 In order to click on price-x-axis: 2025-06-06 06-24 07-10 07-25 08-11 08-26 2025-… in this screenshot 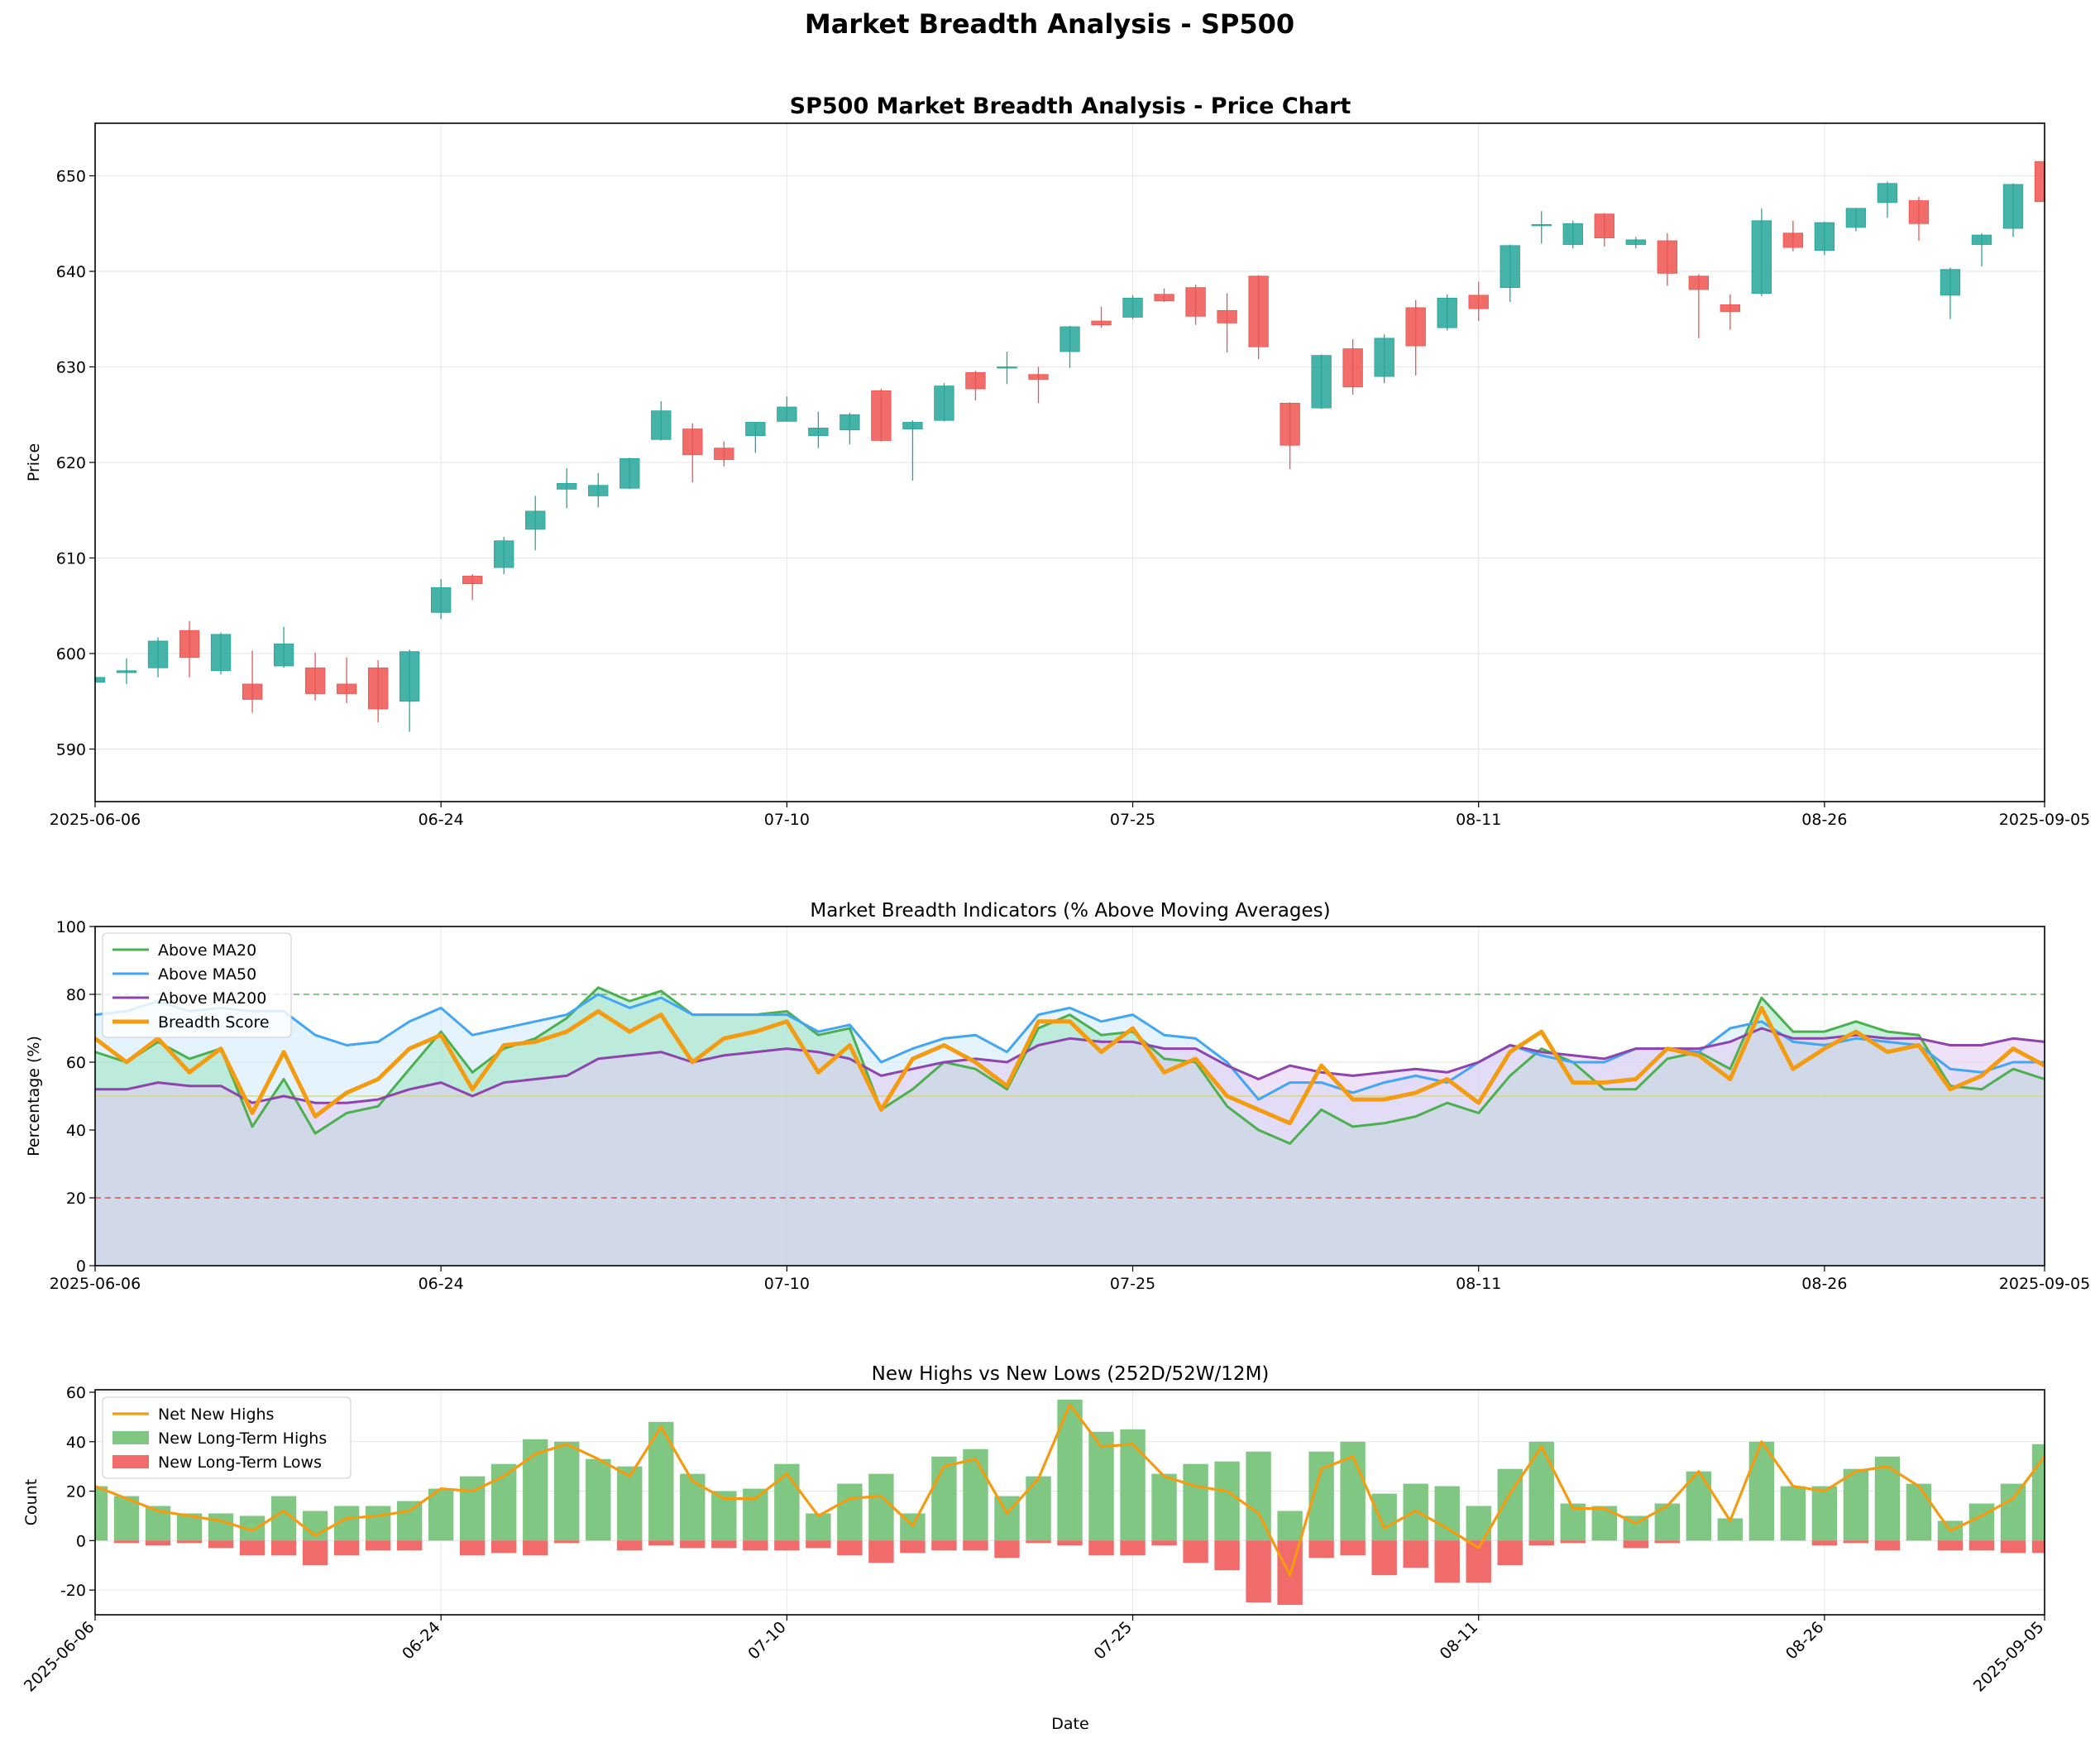, I will do `click(1070, 815)`.